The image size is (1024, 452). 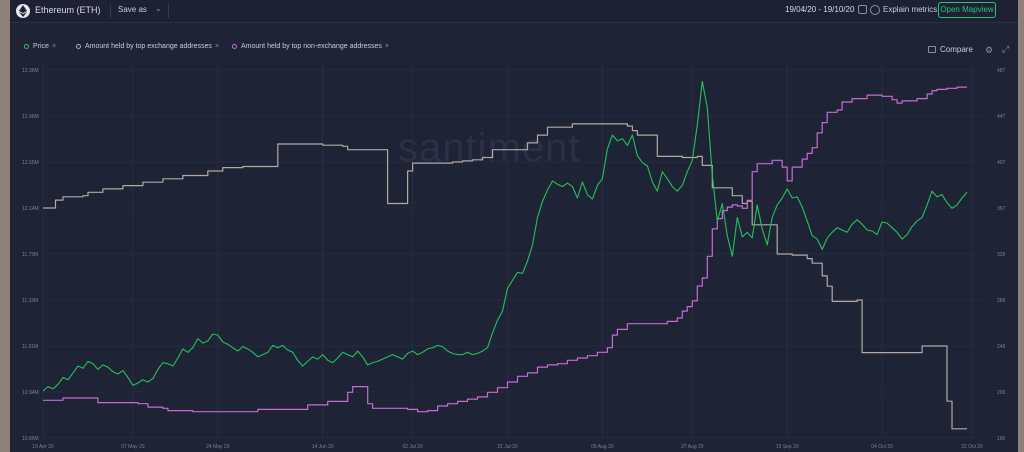 What do you see at coordinates (23, 11) in the screenshot?
I see `ethereum-logo-icon` at bounding box center [23, 11].